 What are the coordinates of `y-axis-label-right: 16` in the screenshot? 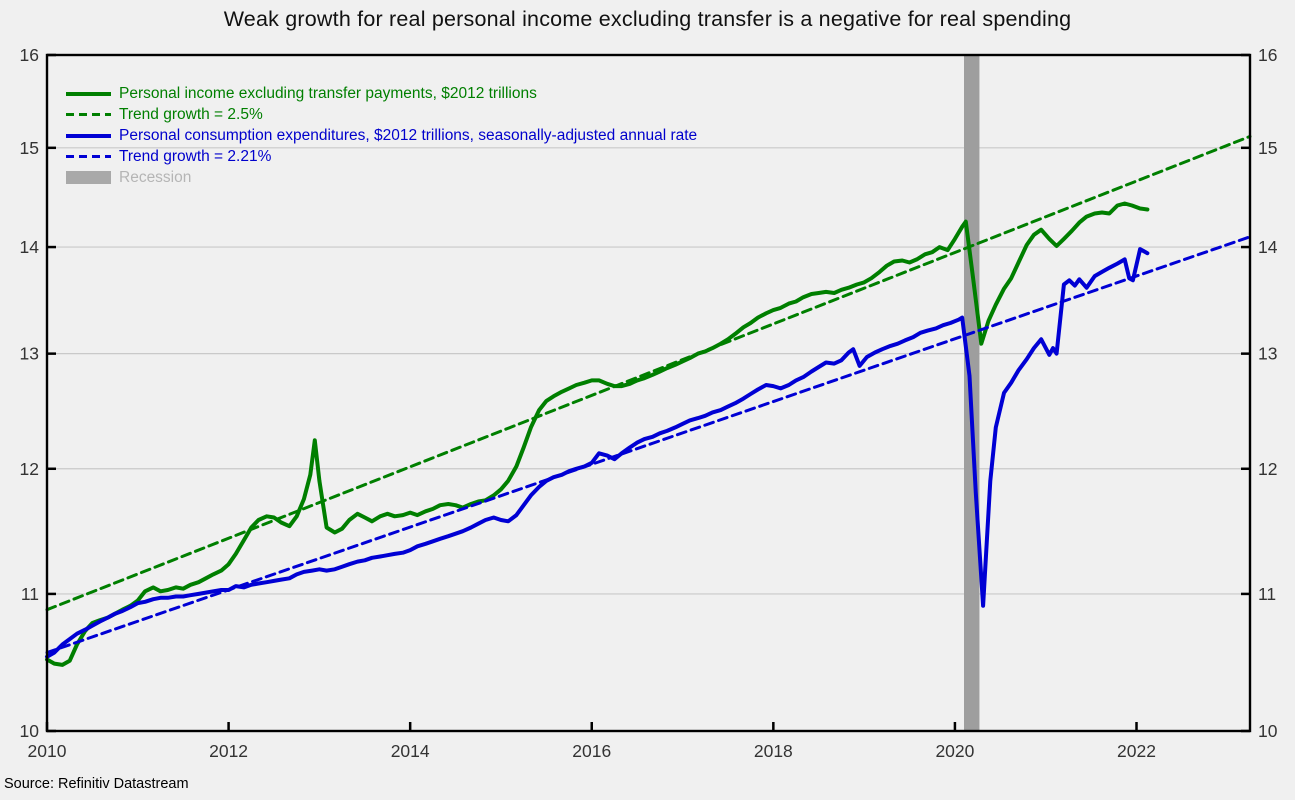 It's located at (1267, 55).